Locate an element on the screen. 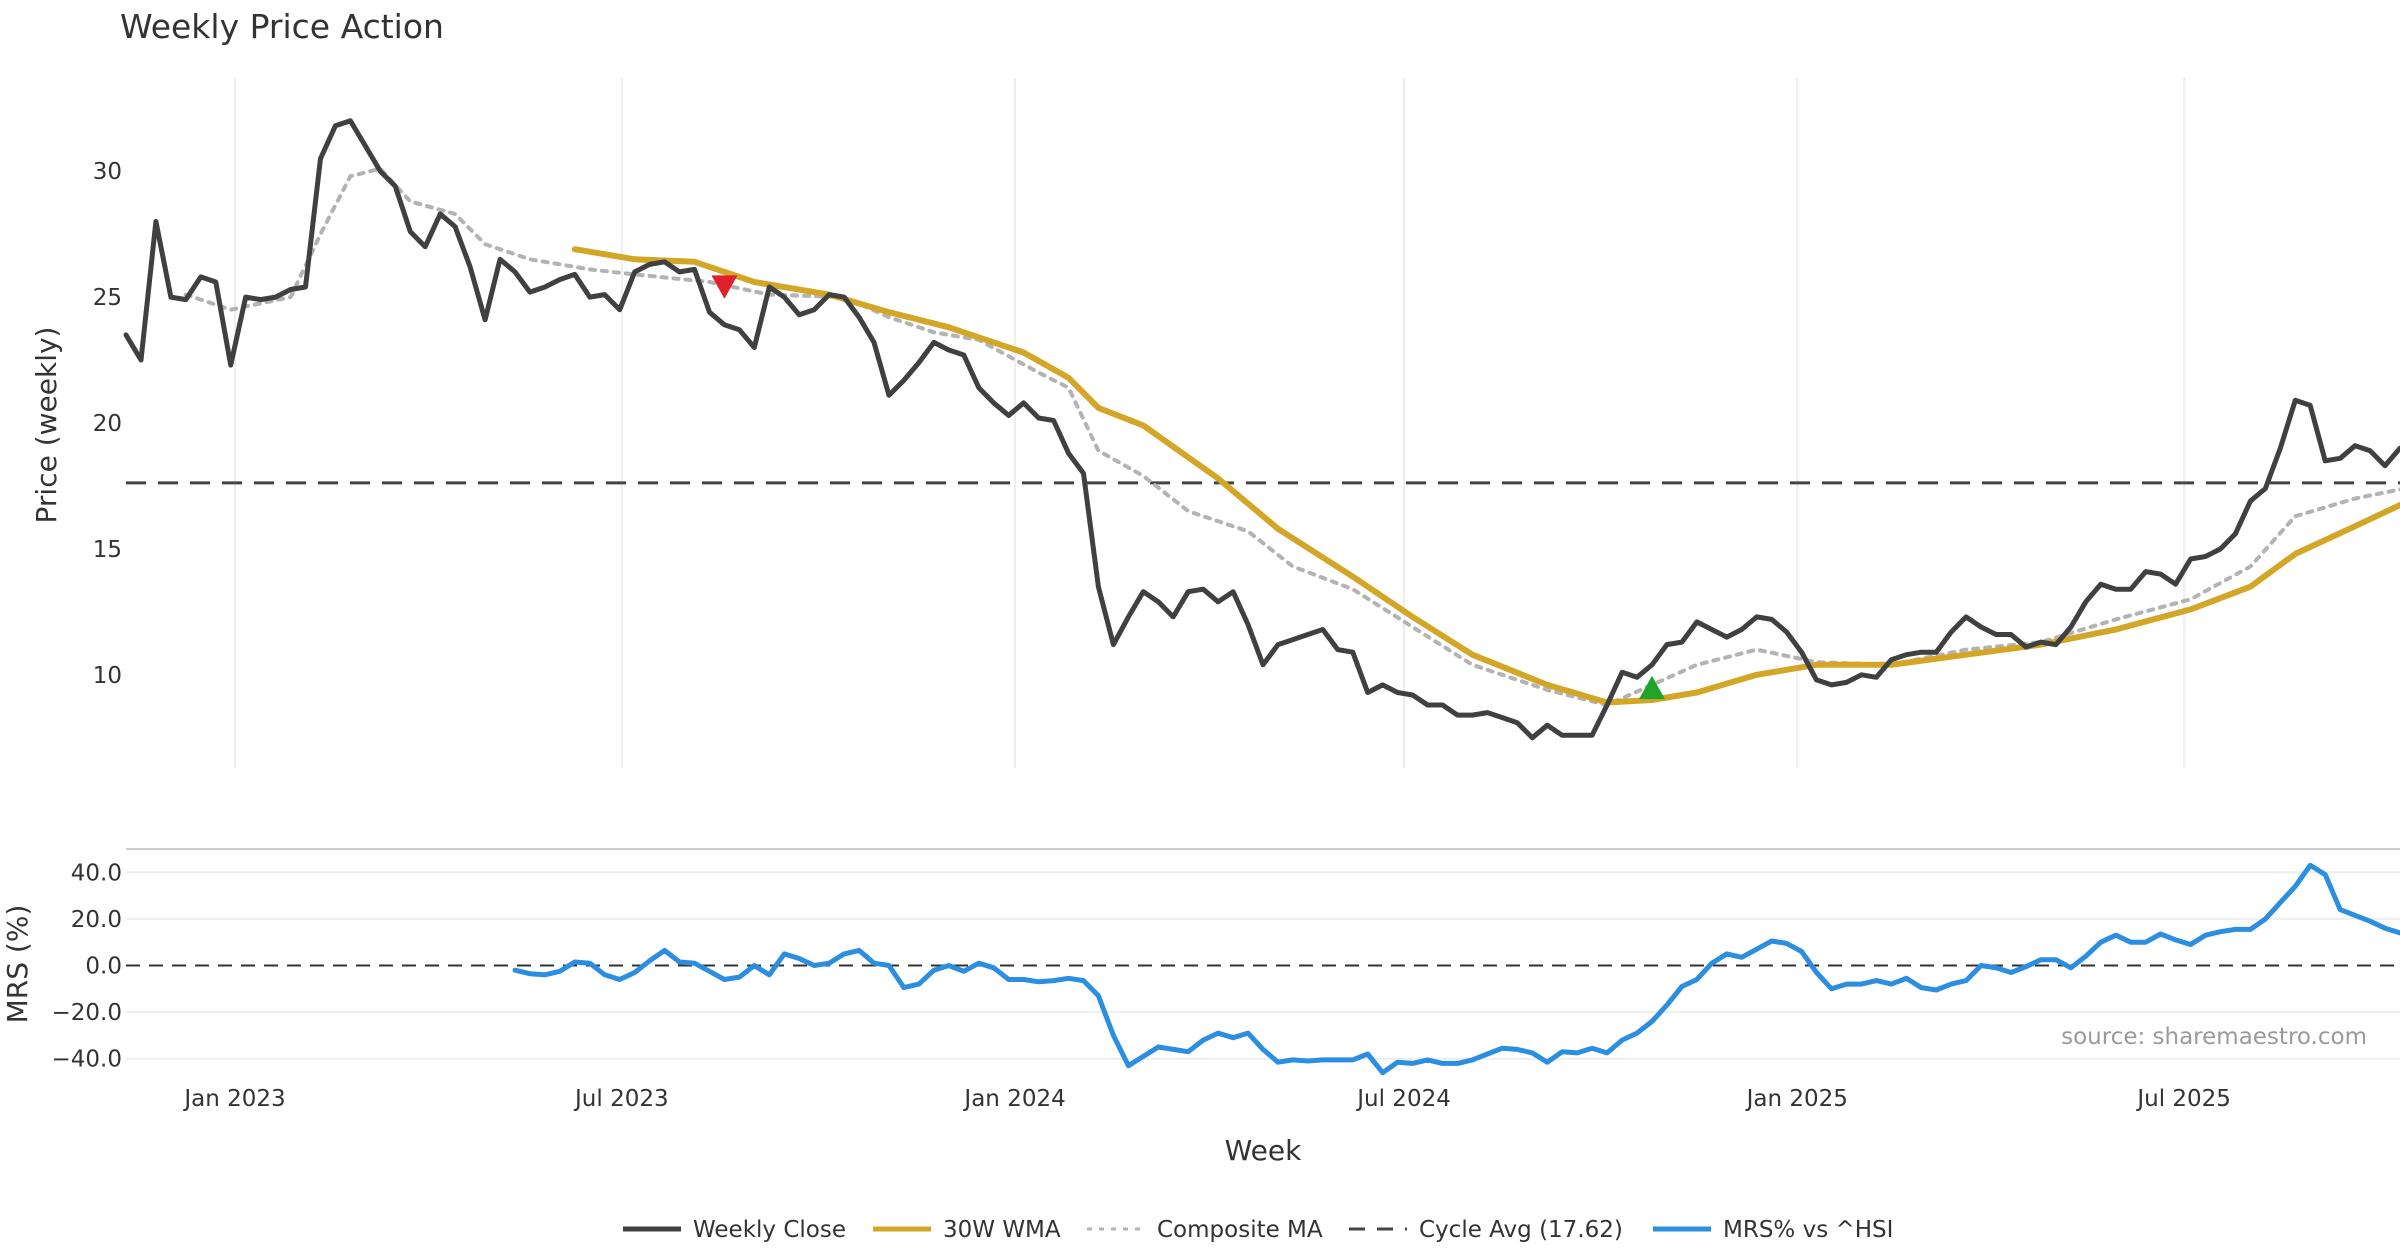 The image size is (2400, 1260). price-y-axis-ticks: 10 15 20 25 30 is located at coordinates (107, 424).